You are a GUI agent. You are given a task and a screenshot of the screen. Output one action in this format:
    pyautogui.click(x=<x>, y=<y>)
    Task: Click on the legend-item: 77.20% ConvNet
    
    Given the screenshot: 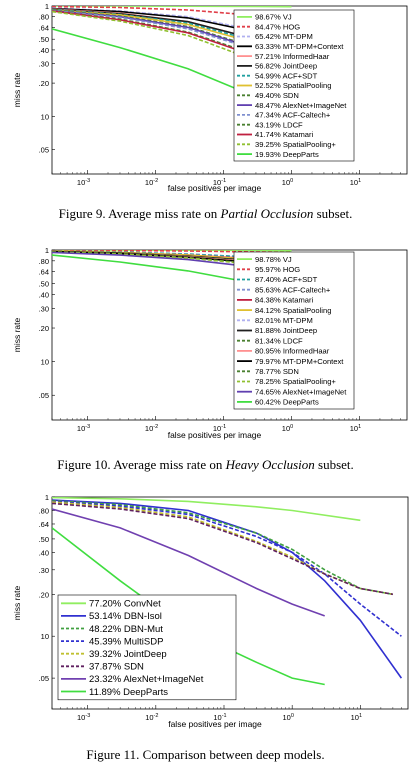 What is the action you would take?
    pyautogui.click(x=125, y=604)
    